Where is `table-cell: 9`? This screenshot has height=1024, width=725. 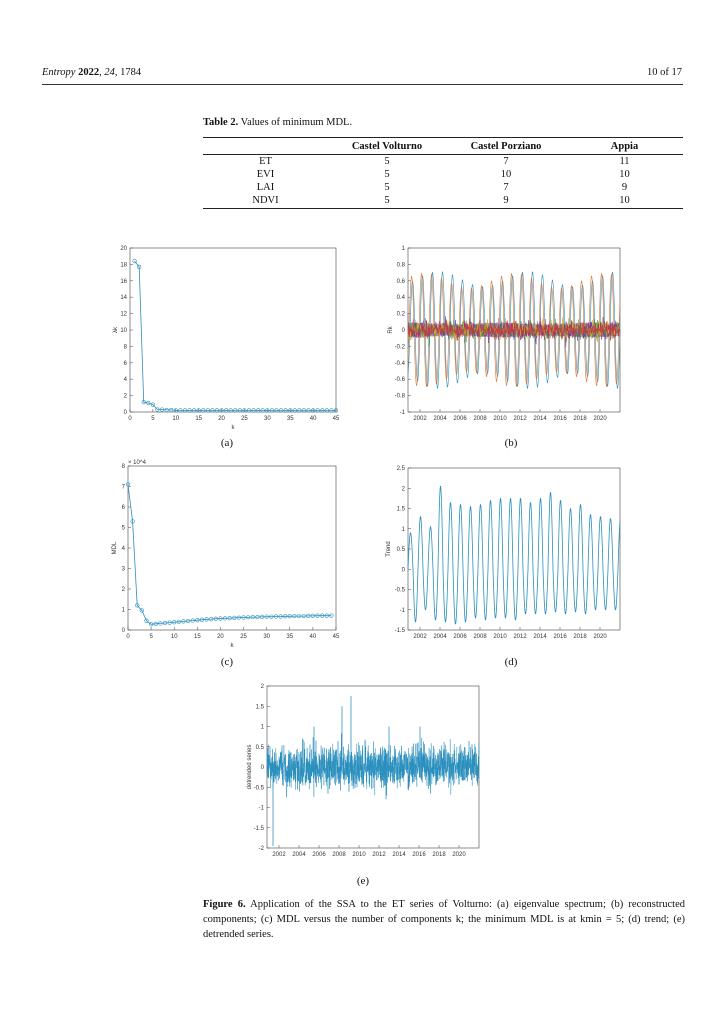 table-cell: 9 is located at coordinates (506, 201).